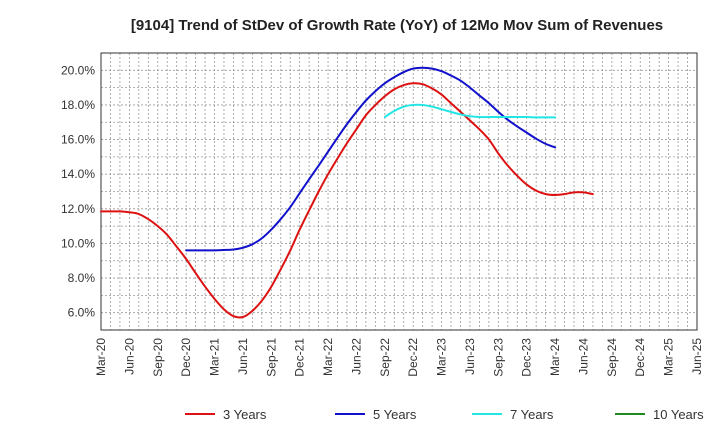  What do you see at coordinates (470, 356) in the screenshot?
I see `x-tick-label: Jun-23` at bounding box center [470, 356].